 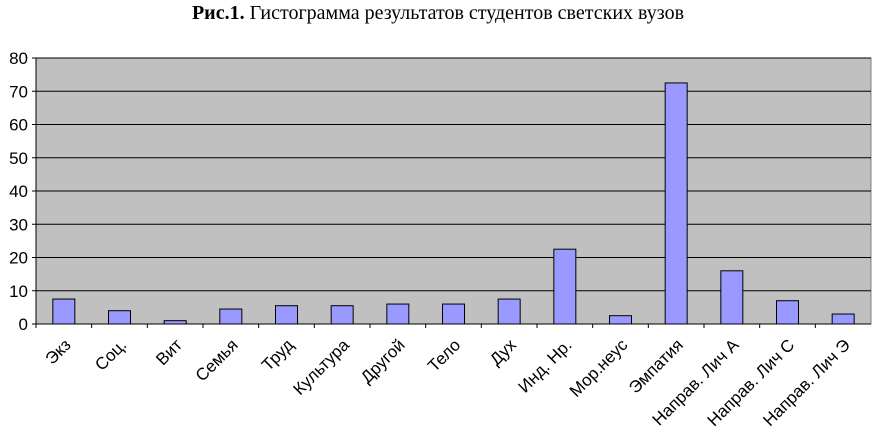 What do you see at coordinates (217, 360) in the screenshot?
I see `x-tick-label: Семья` at bounding box center [217, 360].